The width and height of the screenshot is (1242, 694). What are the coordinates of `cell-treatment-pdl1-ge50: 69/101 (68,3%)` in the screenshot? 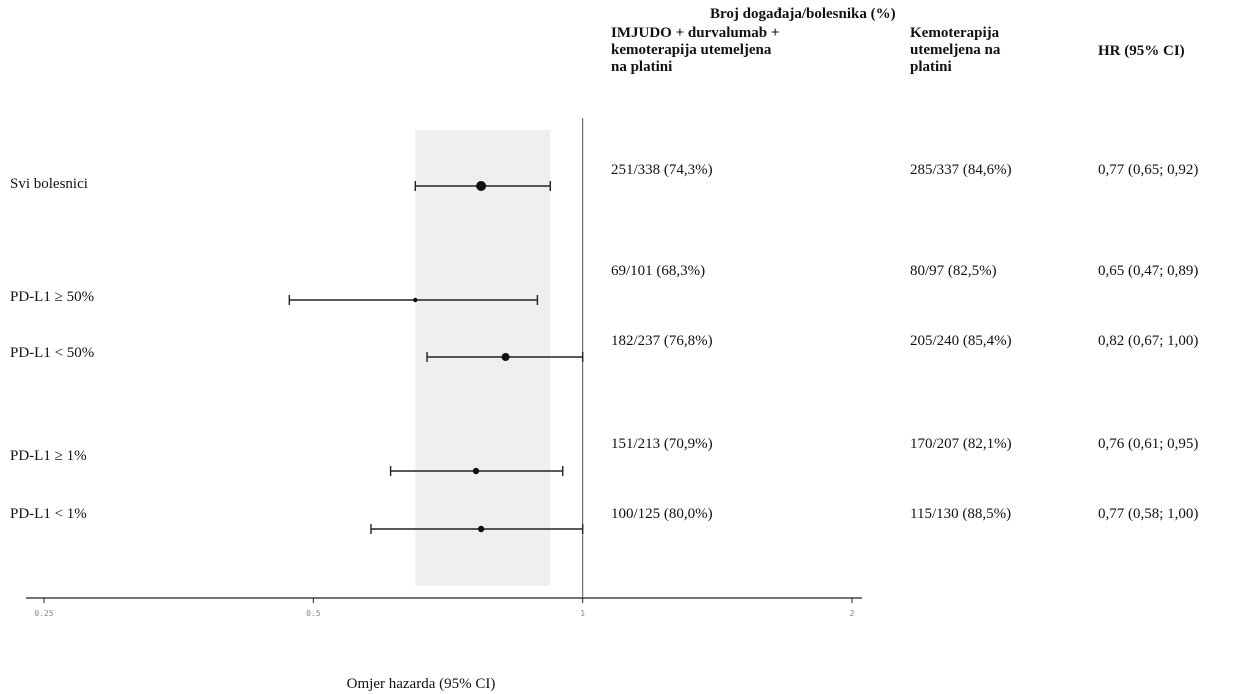 It's located at (658, 271).